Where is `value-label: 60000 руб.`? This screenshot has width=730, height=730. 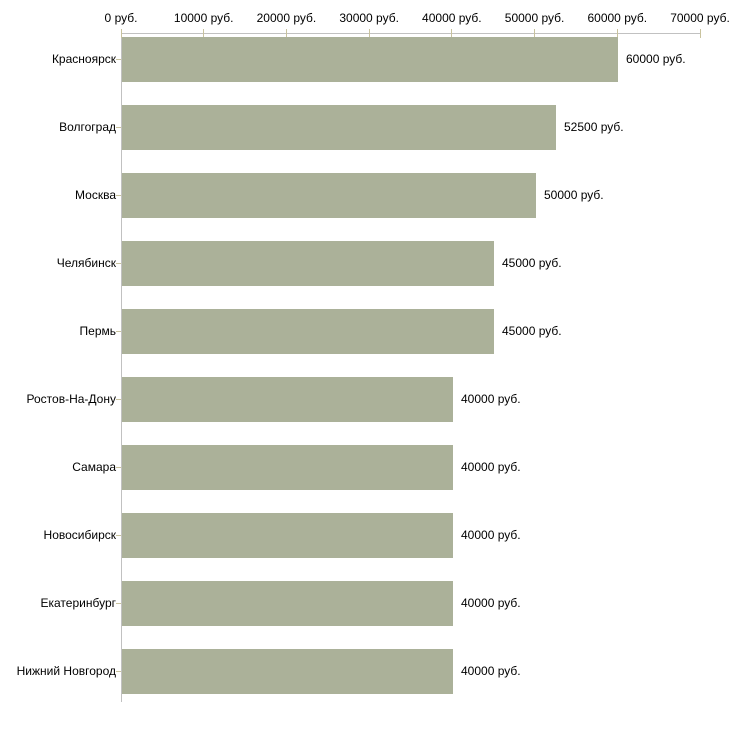 value-label: 60000 руб. is located at coordinates (656, 59).